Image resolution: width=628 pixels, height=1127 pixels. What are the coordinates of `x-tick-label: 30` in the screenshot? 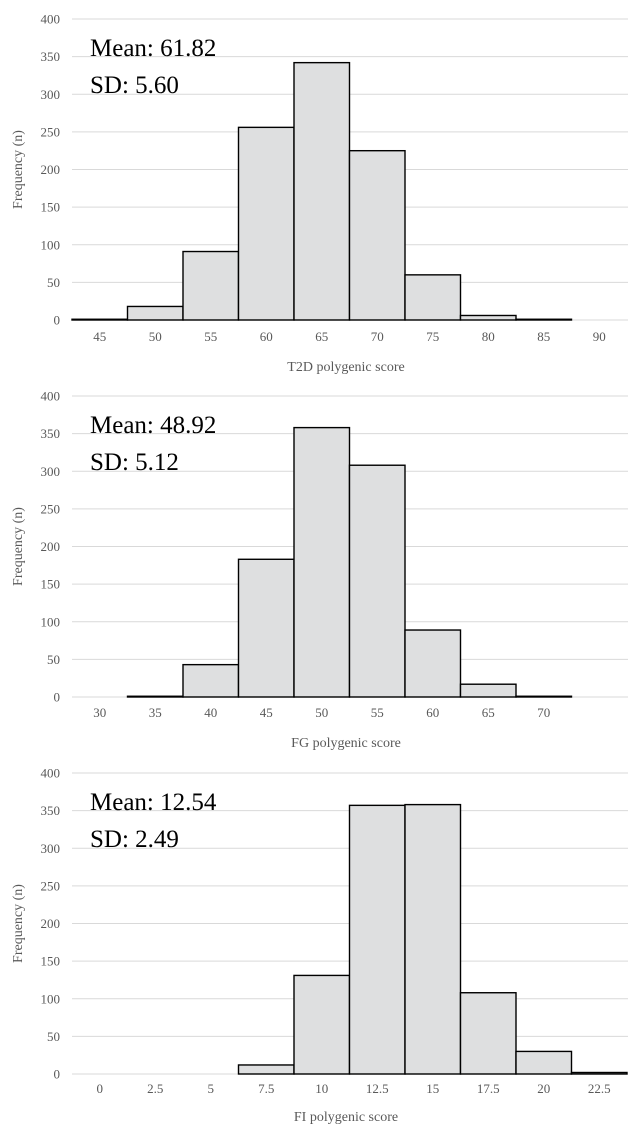 It's located at (99, 712).